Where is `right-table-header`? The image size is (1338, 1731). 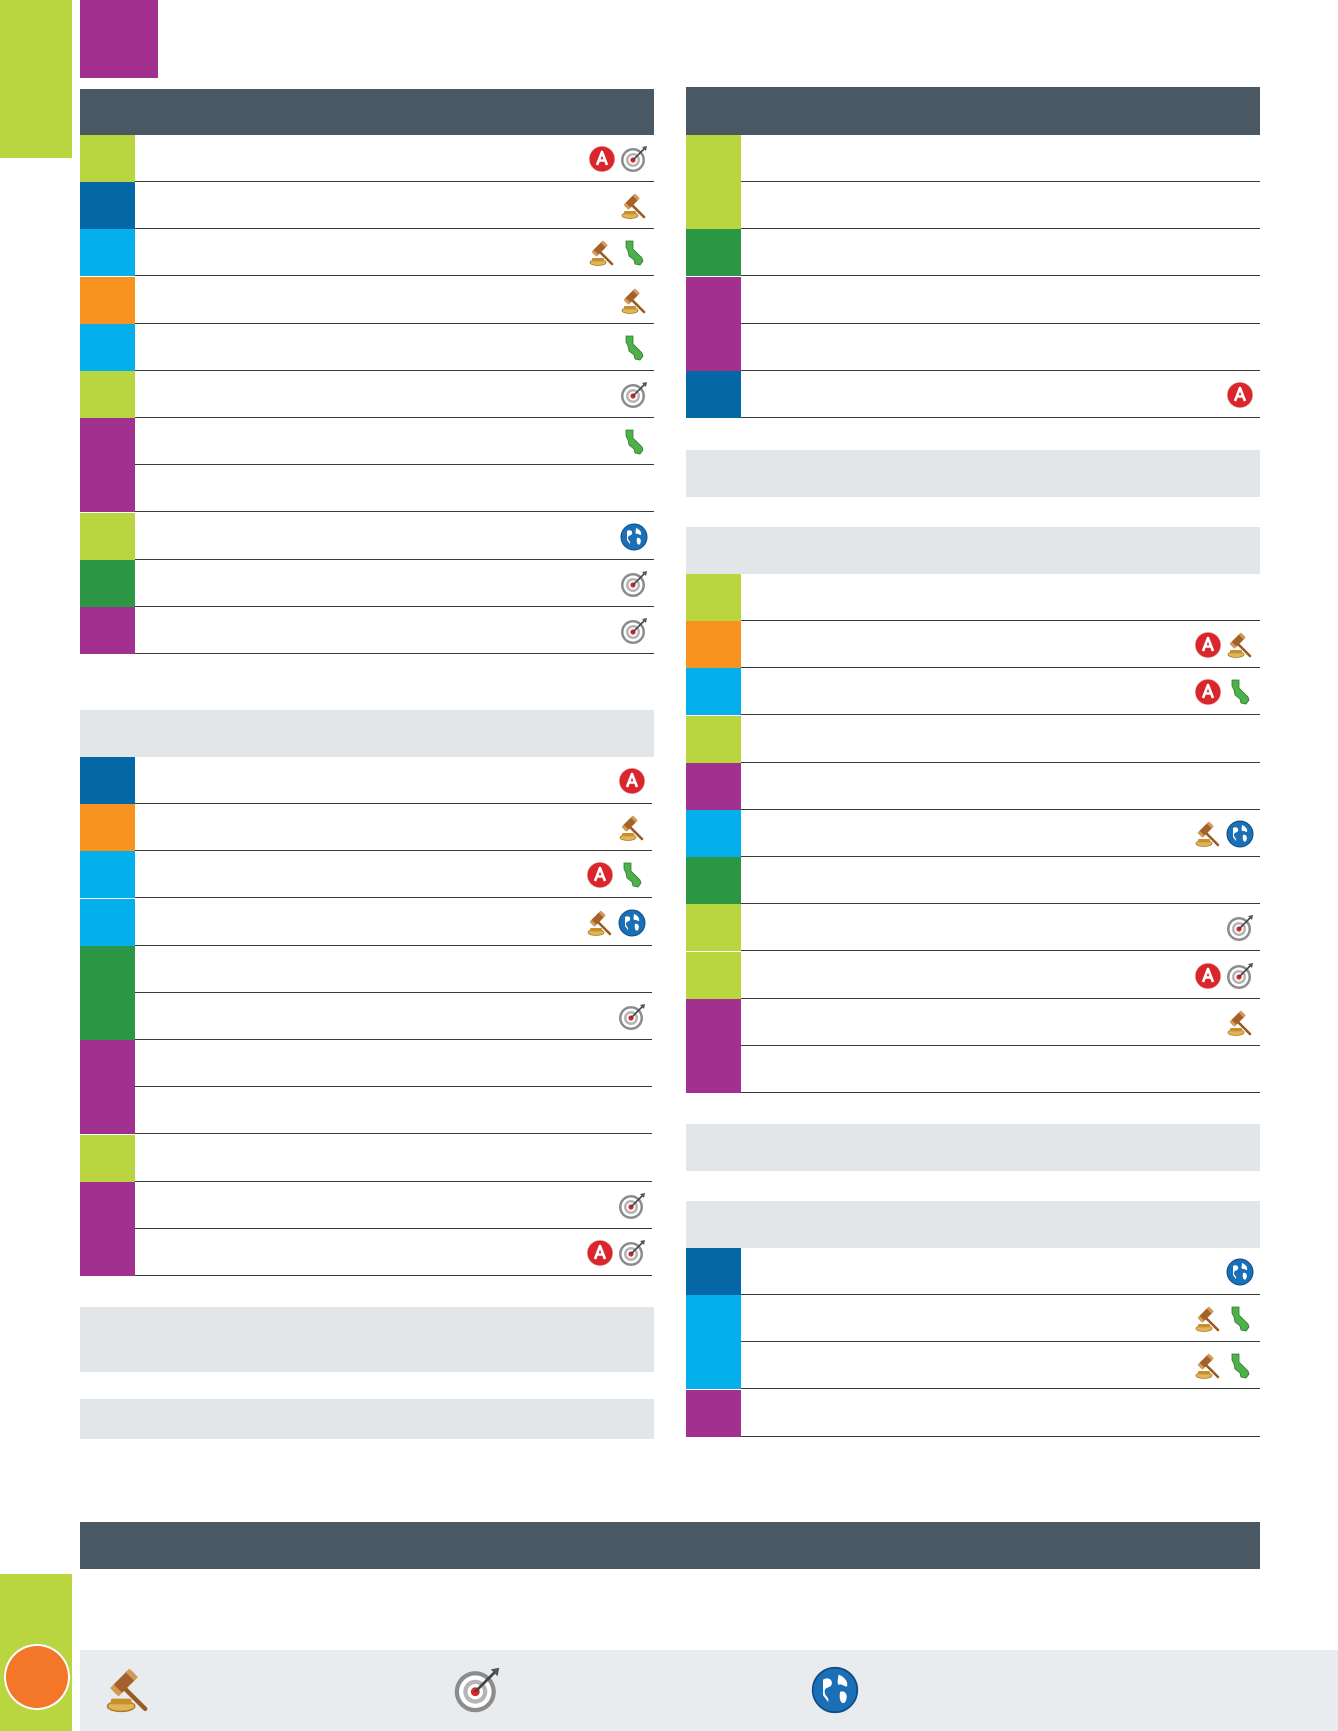
right-table-header is located at coordinates (973, 111).